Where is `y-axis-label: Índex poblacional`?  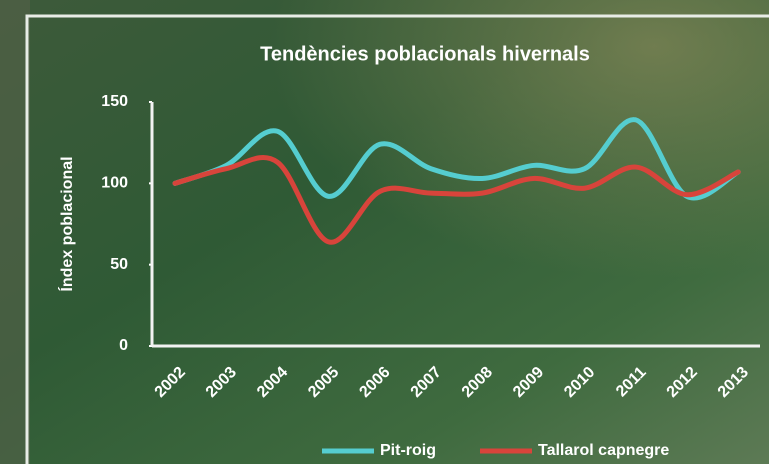
y-axis-label: Índex poblacional is located at coordinates (66, 223).